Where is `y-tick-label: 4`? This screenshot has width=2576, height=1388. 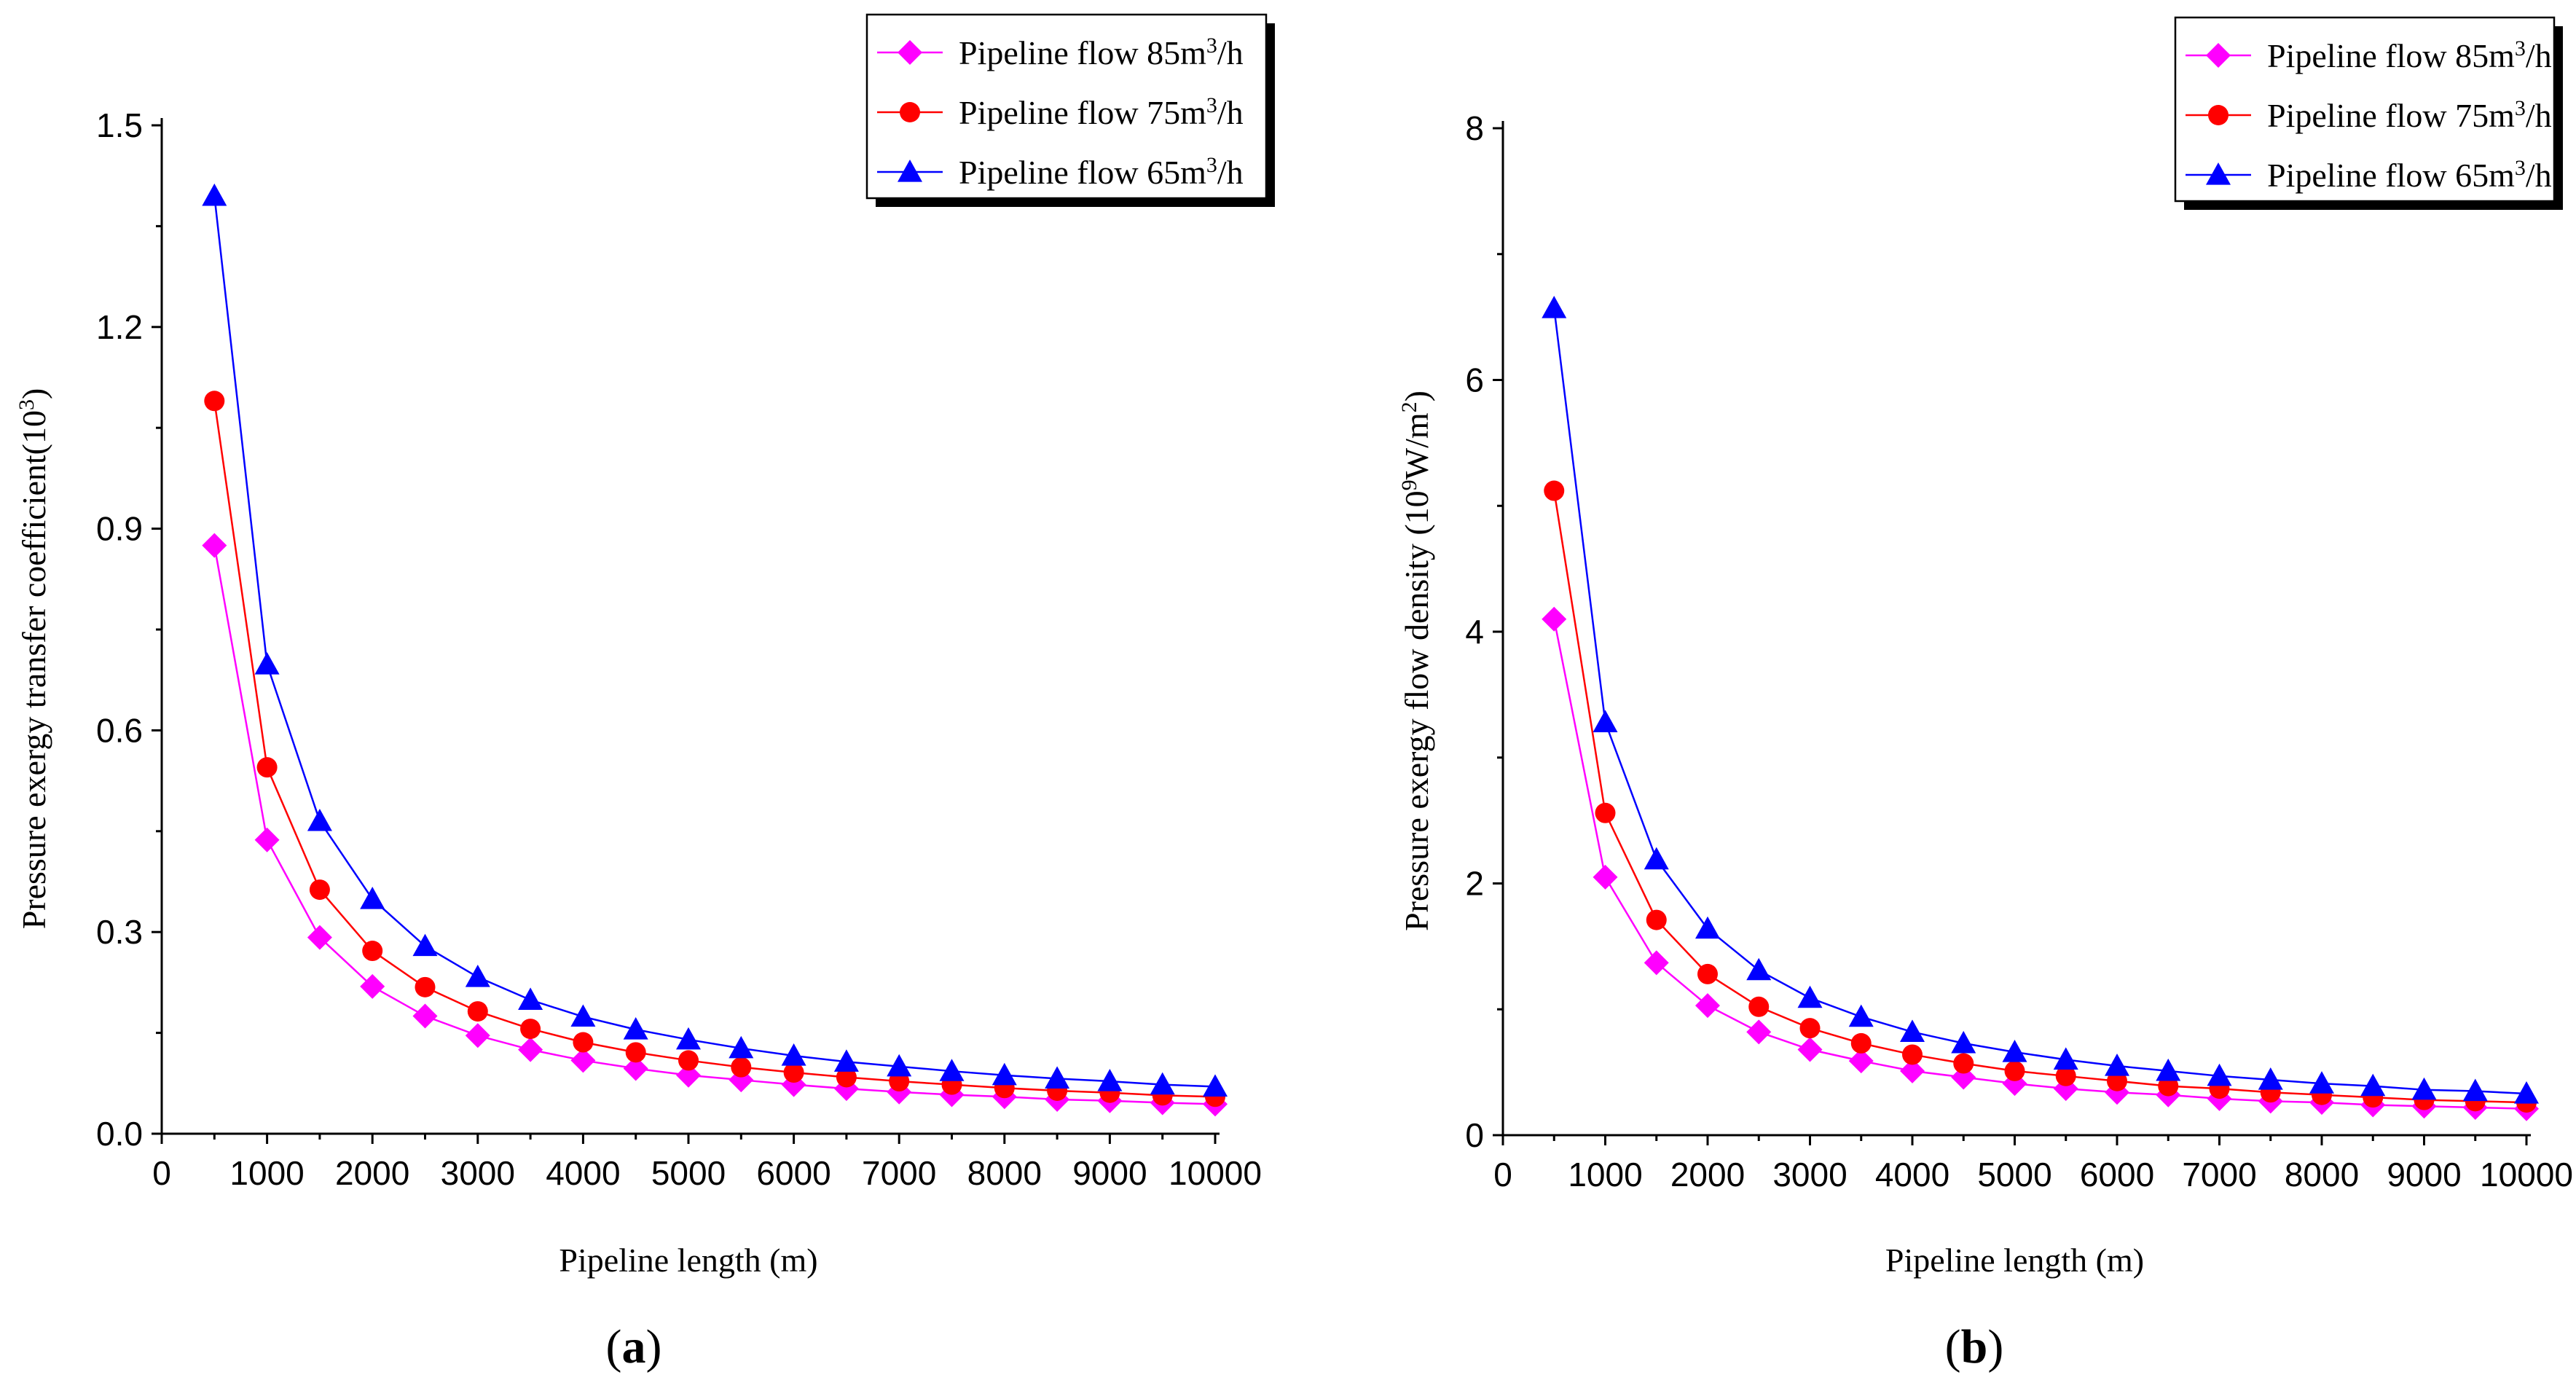 y-tick-label: 4 is located at coordinates (1474, 632).